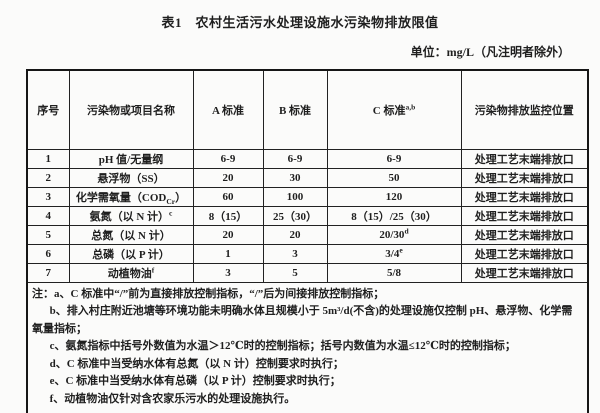 The image size is (600, 413). I want to click on cell-text: 6, so click(48, 253).